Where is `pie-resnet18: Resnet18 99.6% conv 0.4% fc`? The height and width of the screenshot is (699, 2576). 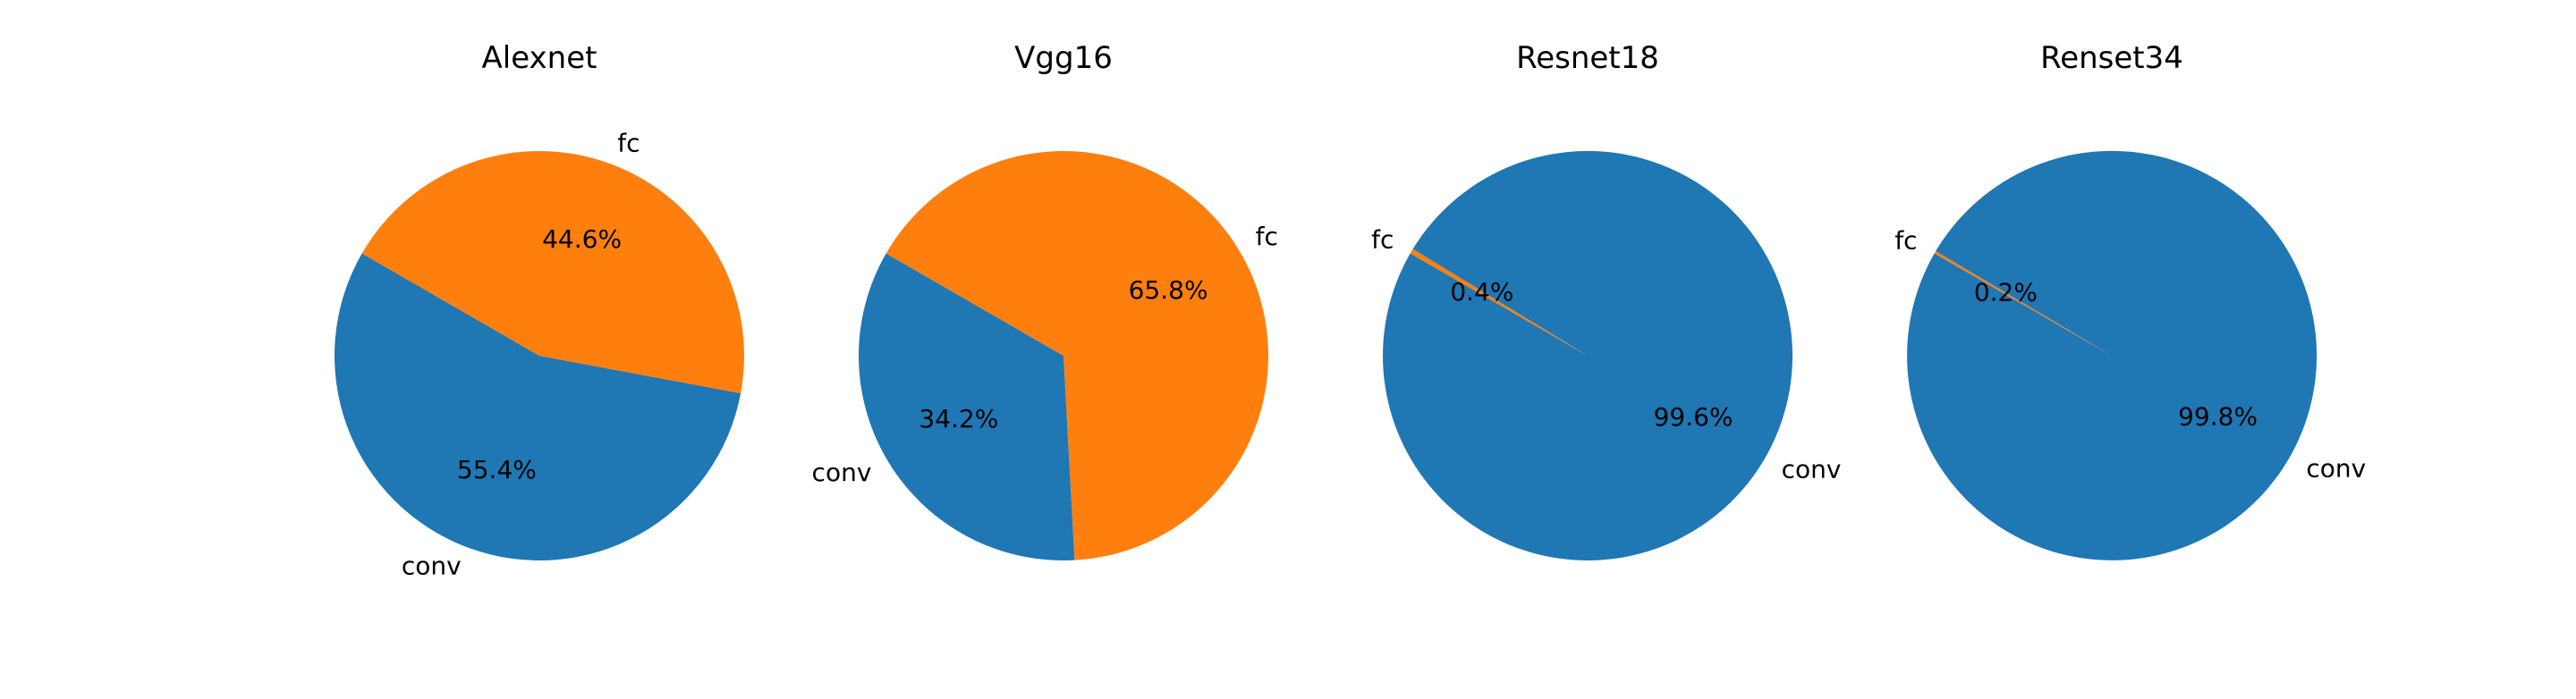 pie-resnet18: Resnet18 99.6% conv 0.4% fc is located at coordinates (1606, 300).